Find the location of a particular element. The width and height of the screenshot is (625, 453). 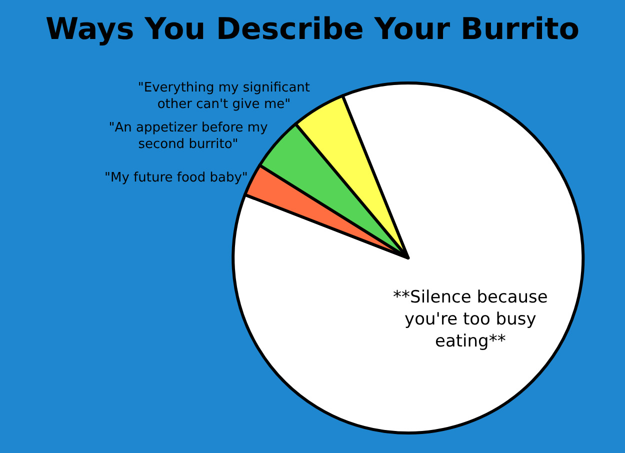

chart-title: Ways You Describe Your Burrito is located at coordinates (312, 30).